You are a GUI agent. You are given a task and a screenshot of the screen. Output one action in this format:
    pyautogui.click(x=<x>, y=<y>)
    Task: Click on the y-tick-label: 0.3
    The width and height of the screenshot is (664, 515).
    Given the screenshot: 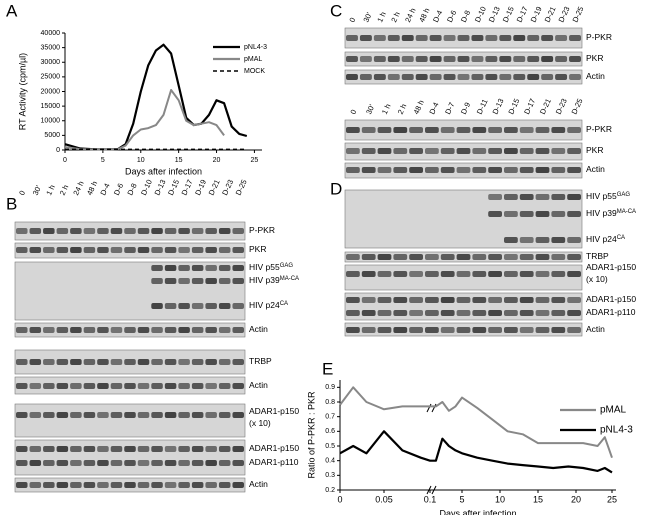 What is the action you would take?
    pyautogui.click(x=330, y=475)
    